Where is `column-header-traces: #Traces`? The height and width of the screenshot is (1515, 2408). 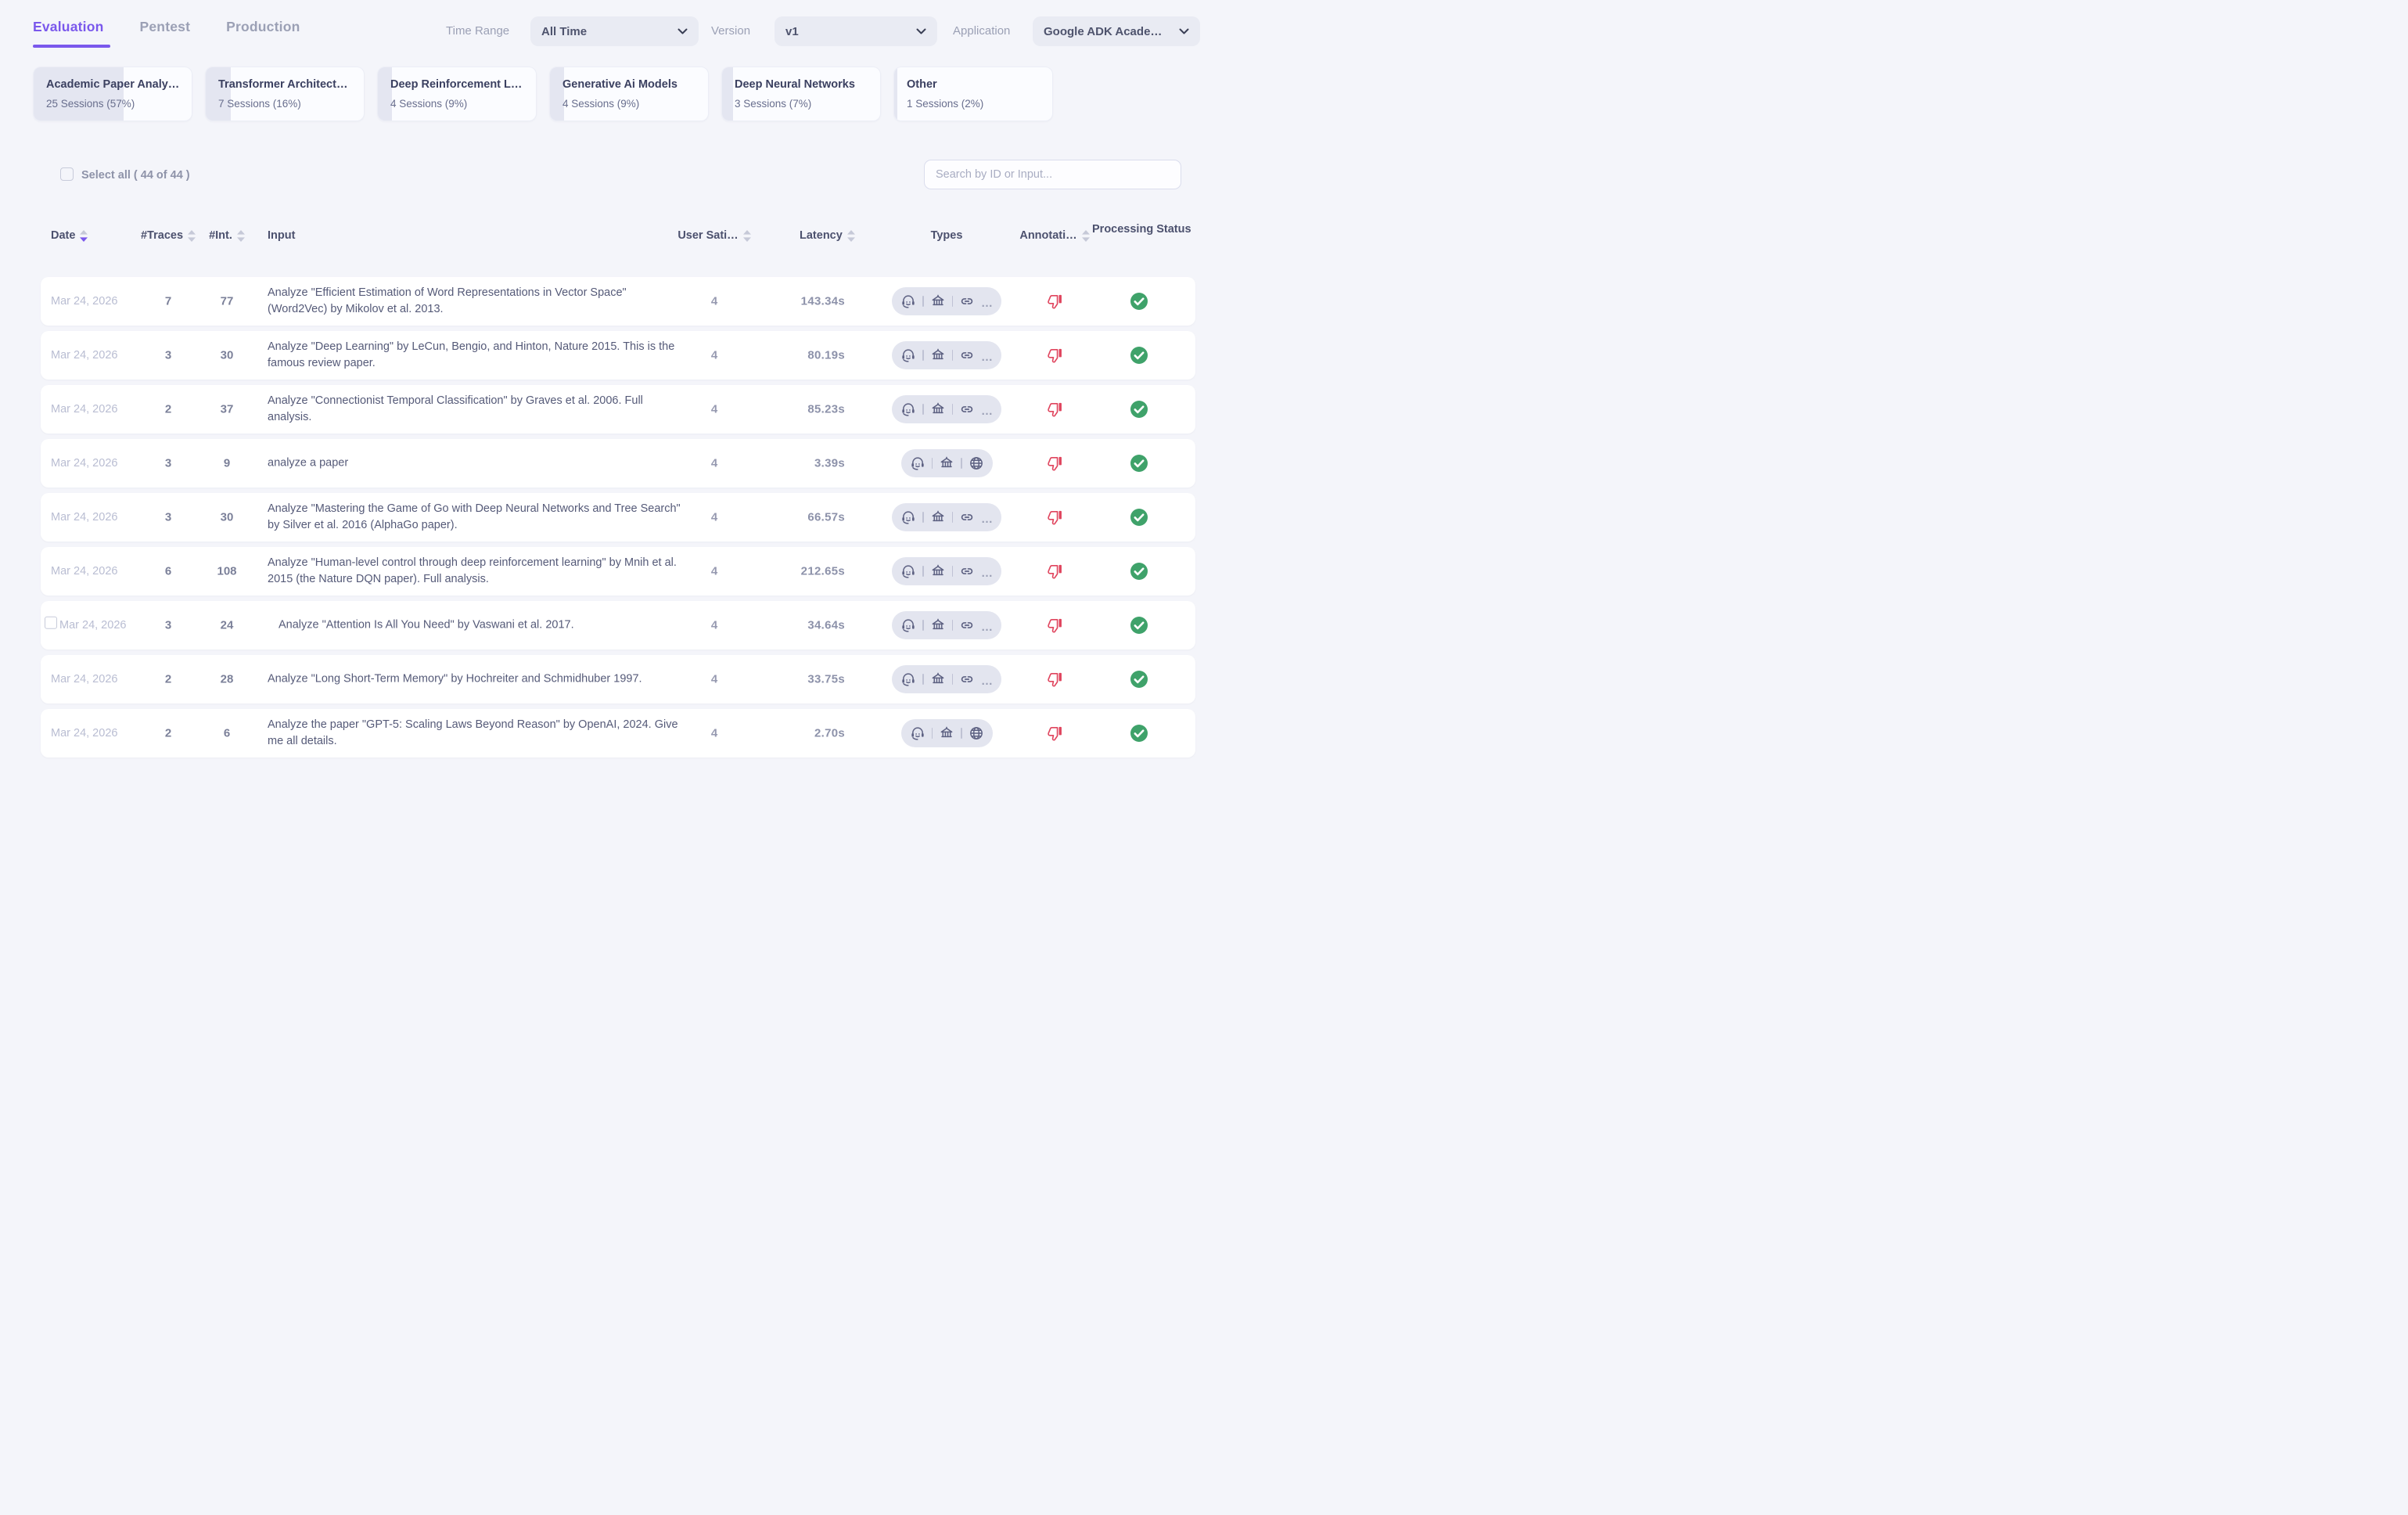
column-header-traces: #Traces is located at coordinates (168, 235).